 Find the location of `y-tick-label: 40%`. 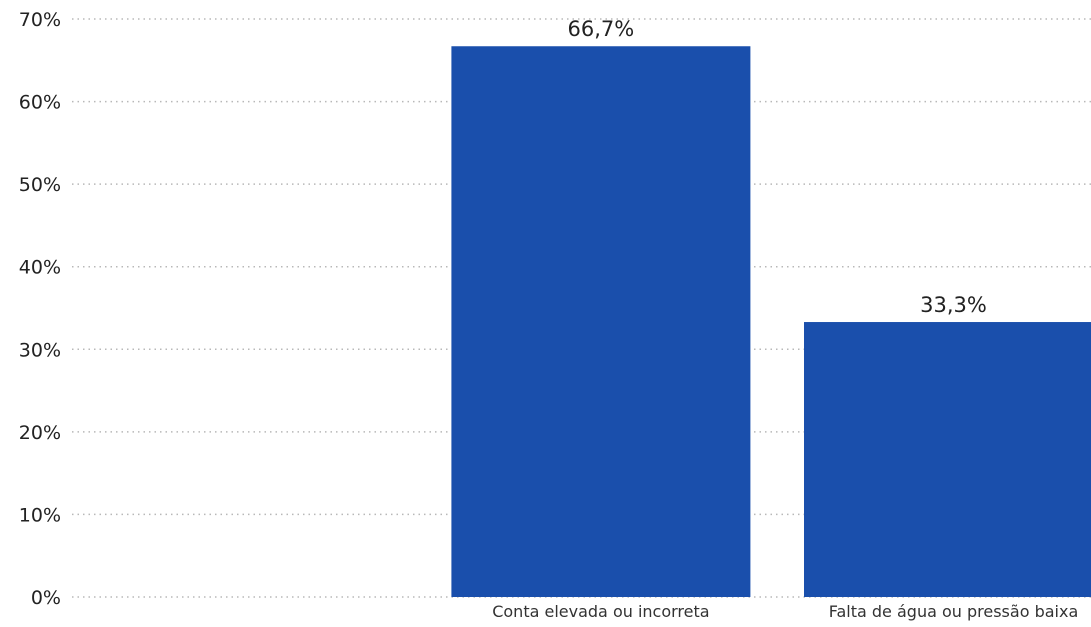

y-tick-label: 40% is located at coordinates (40, 268).